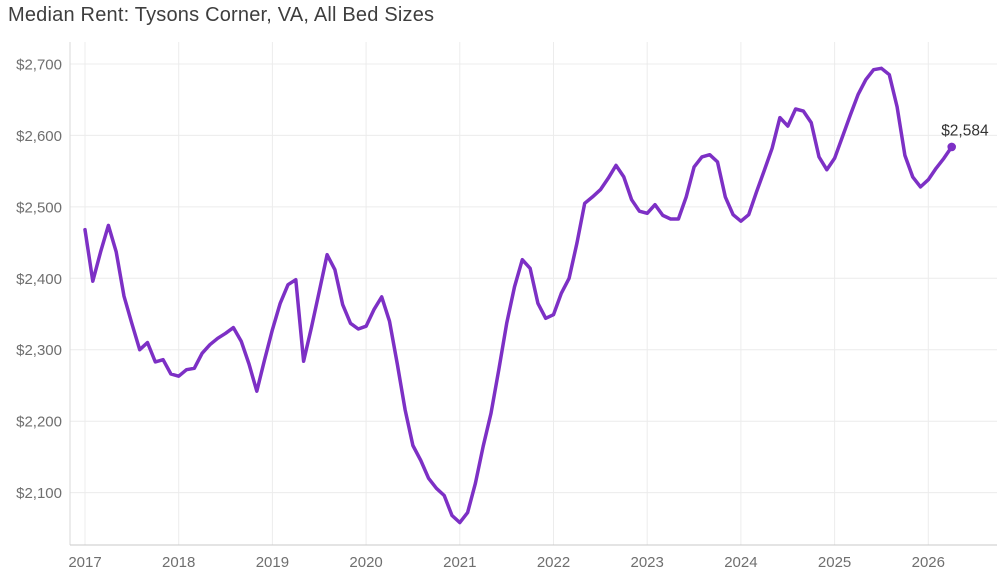  What do you see at coordinates (647, 562) in the screenshot?
I see `x-tick-label: 2023` at bounding box center [647, 562].